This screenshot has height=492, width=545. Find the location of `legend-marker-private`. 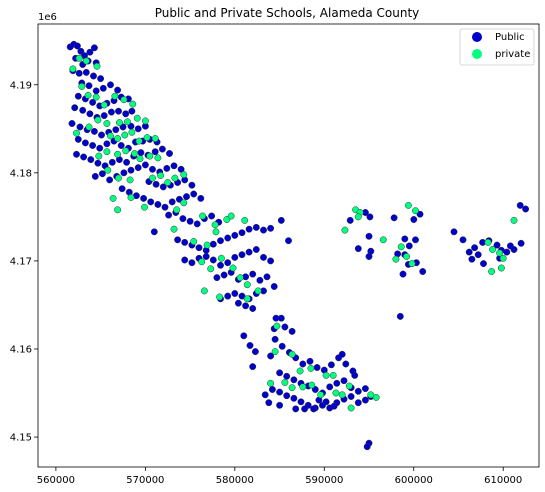

legend-marker-private is located at coordinates (477, 54).